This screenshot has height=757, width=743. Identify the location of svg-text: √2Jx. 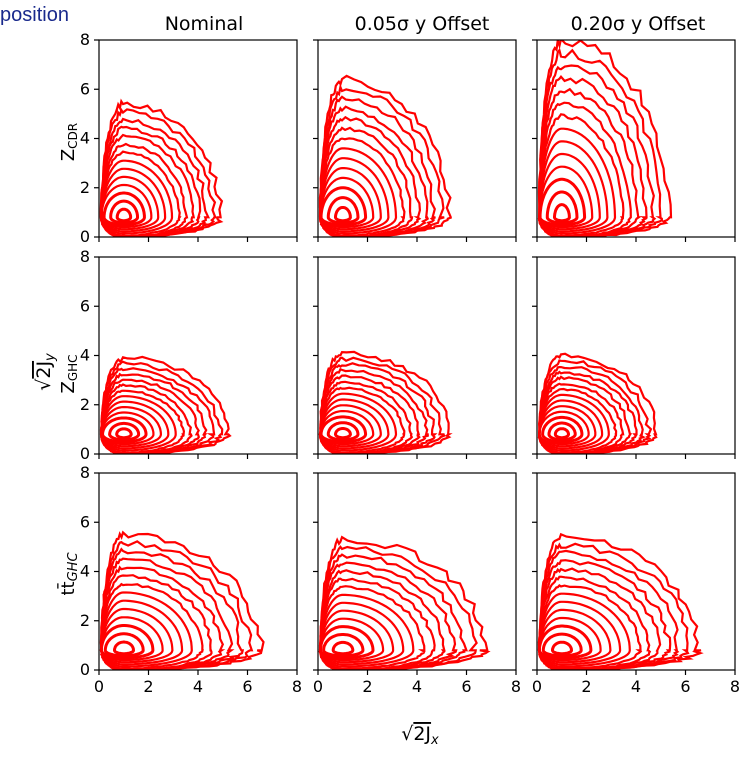
(420, 735).